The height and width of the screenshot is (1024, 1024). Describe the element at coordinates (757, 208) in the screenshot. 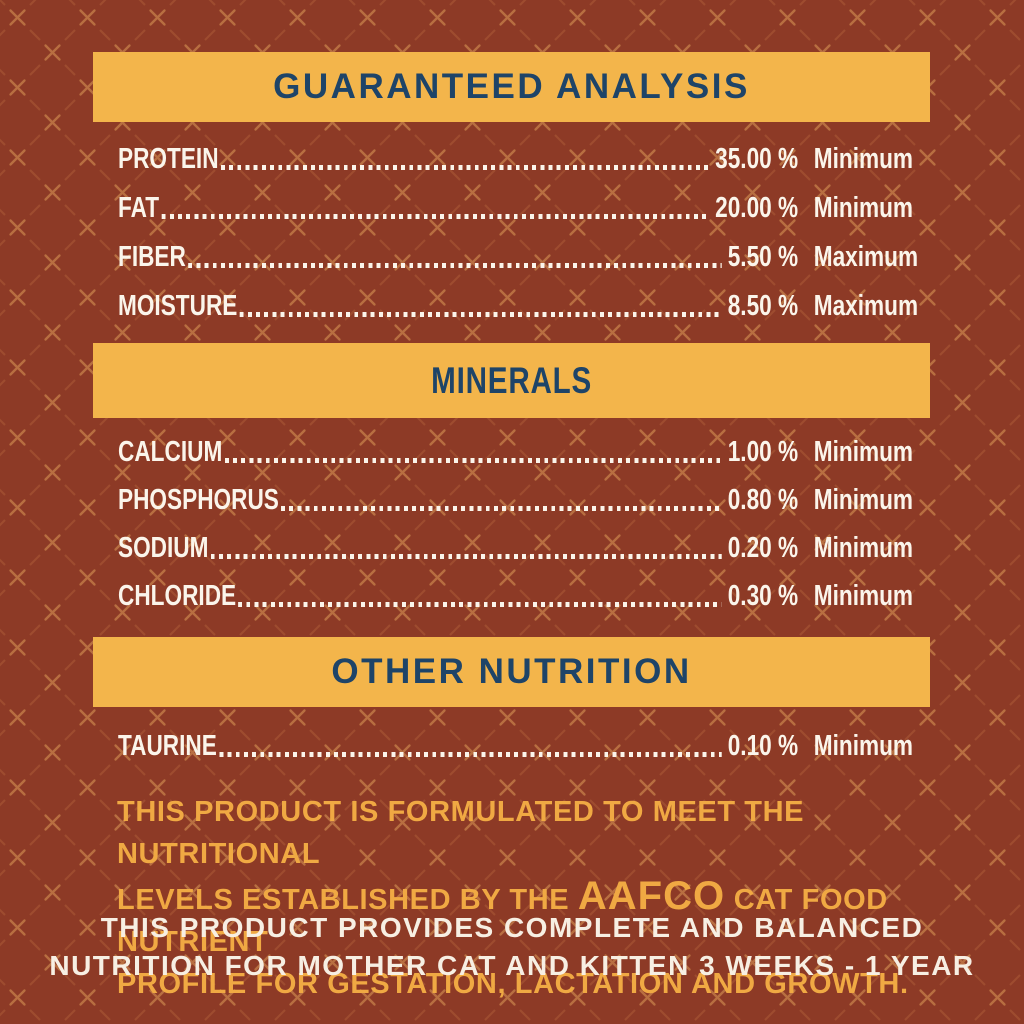

I see `nutrient-value: 20.00 %` at that location.